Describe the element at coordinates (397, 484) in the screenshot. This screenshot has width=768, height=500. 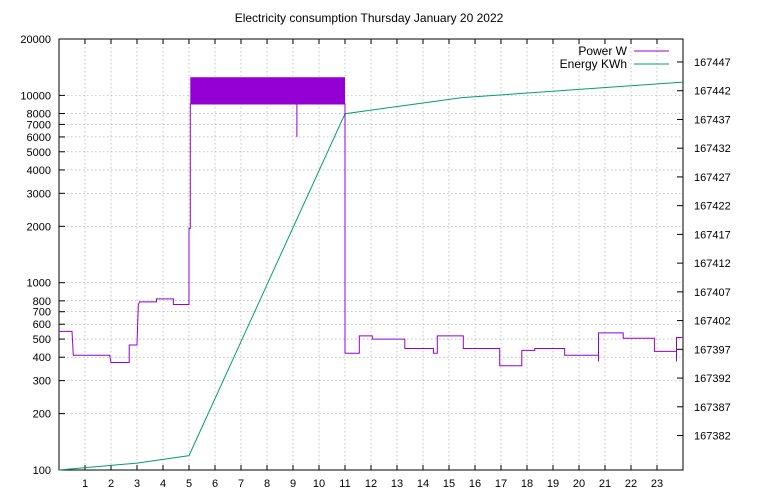
I see `x-tick-label: 13` at that location.